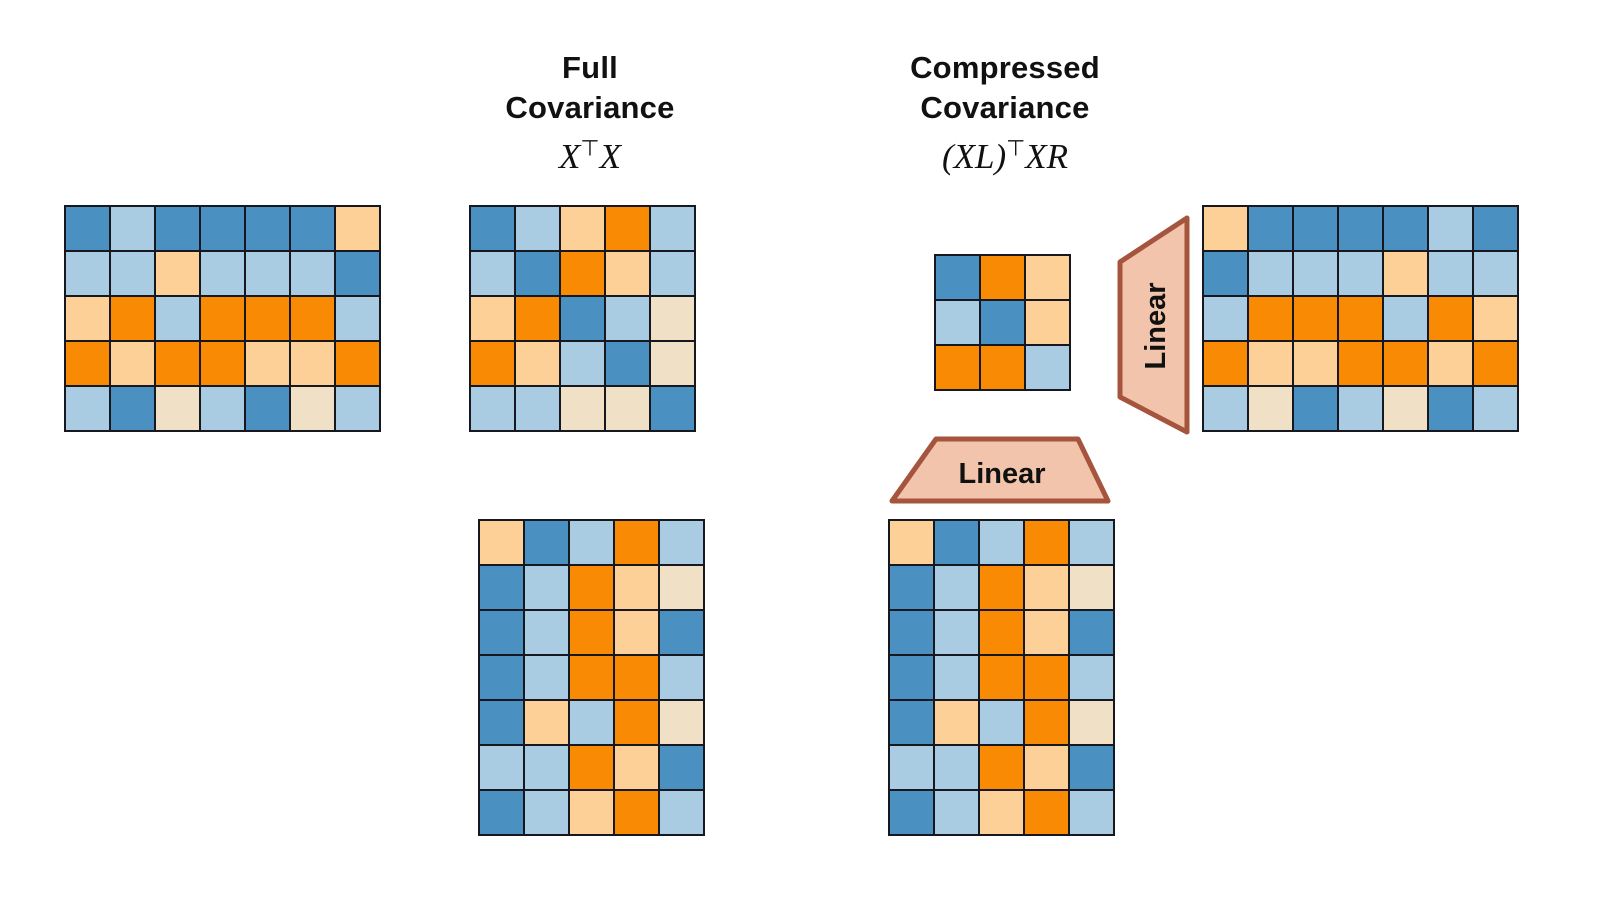 The image size is (1600, 915). What do you see at coordinates (1005, 112) in the screenshot?
I see `compressed-covariance-header: Compressed Covariance (XL)⊤XR` at bounding box center [1005, 112].